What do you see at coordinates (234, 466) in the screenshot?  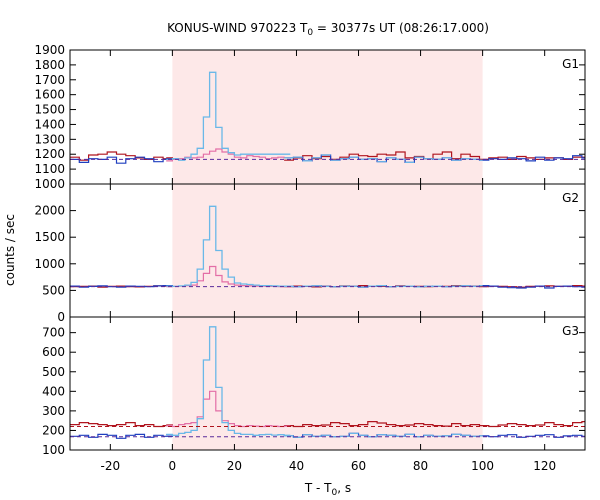 I see `x-tick-label: 20` at bounding box center [234, 466].